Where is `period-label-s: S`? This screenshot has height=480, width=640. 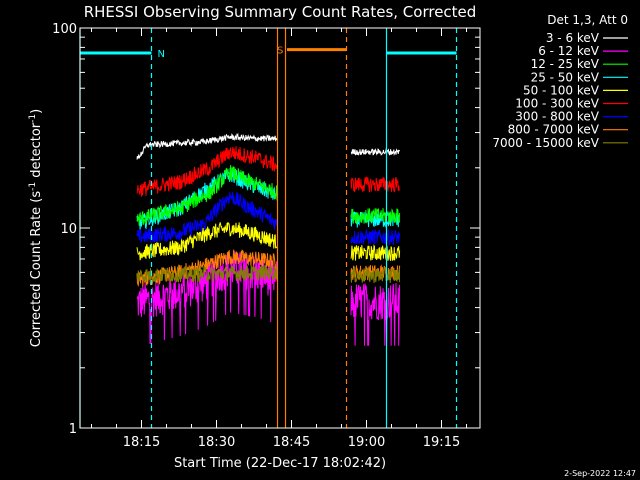
period-label-s: S is located at coordinates (280, 51).